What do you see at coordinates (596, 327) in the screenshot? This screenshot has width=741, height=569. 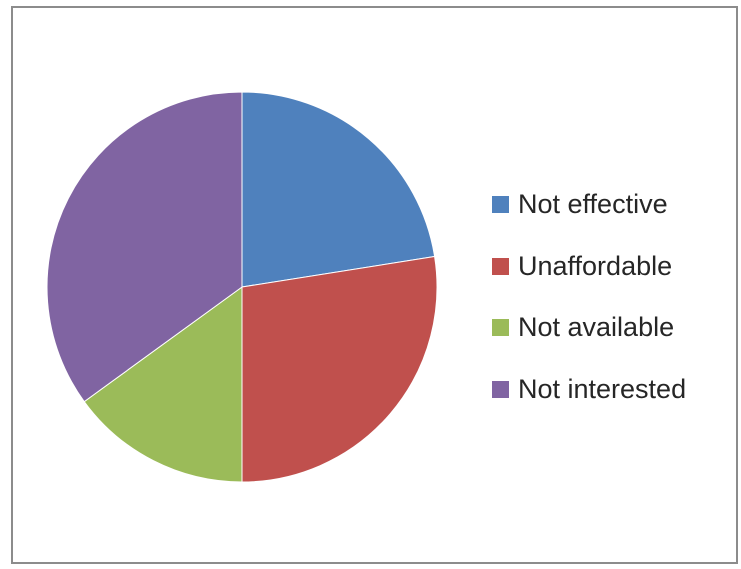 I see `legend-label: Not available` at bounding box center [596, 327].